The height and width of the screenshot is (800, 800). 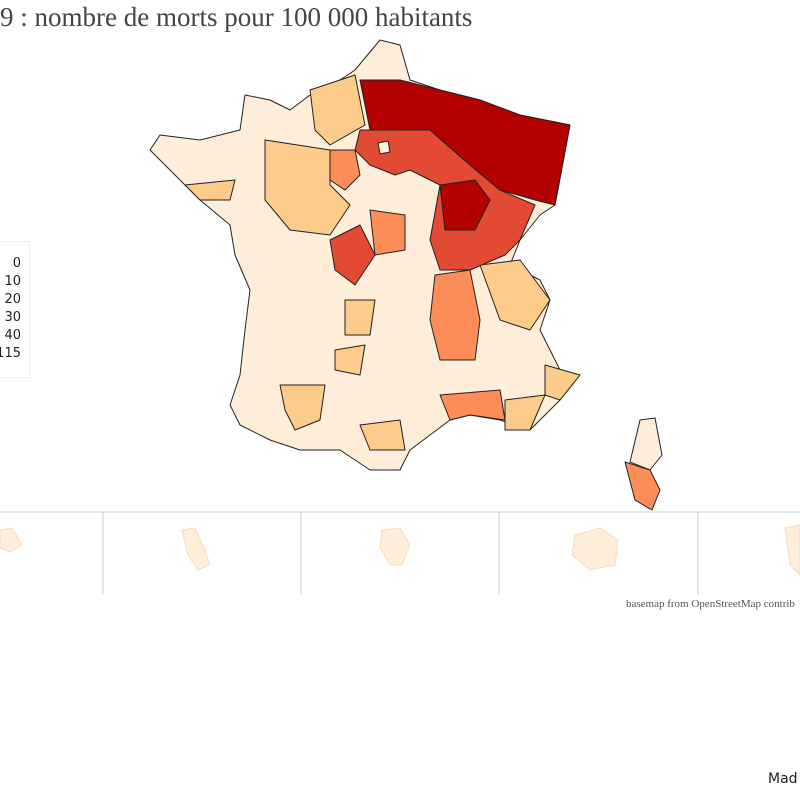 I want to click on basemap-credit: basemap from OpenStreetMap contrib, so click(x=710, y=604).